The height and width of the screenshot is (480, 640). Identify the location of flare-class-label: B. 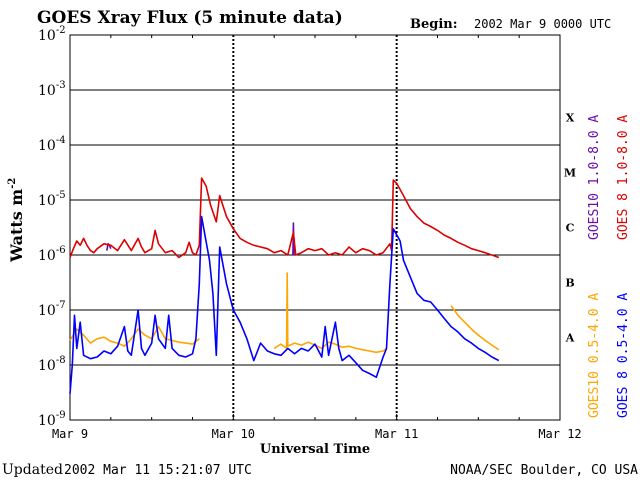
(569, 283).